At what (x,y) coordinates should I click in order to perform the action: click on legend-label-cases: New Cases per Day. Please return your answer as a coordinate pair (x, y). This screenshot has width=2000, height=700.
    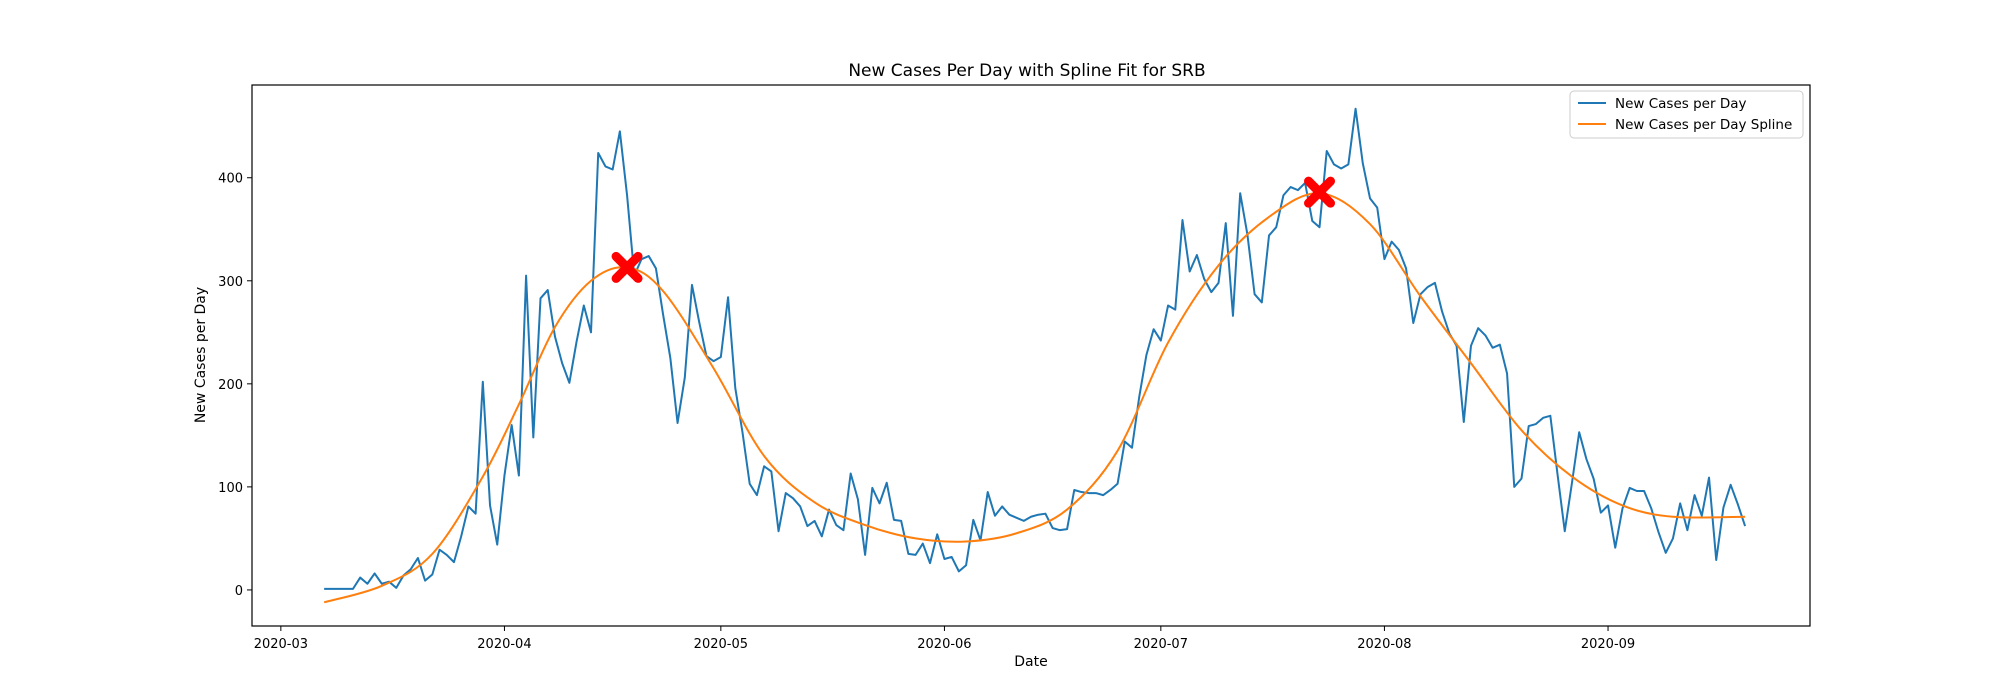
    Looking at the image, I should click on (1680, 104).